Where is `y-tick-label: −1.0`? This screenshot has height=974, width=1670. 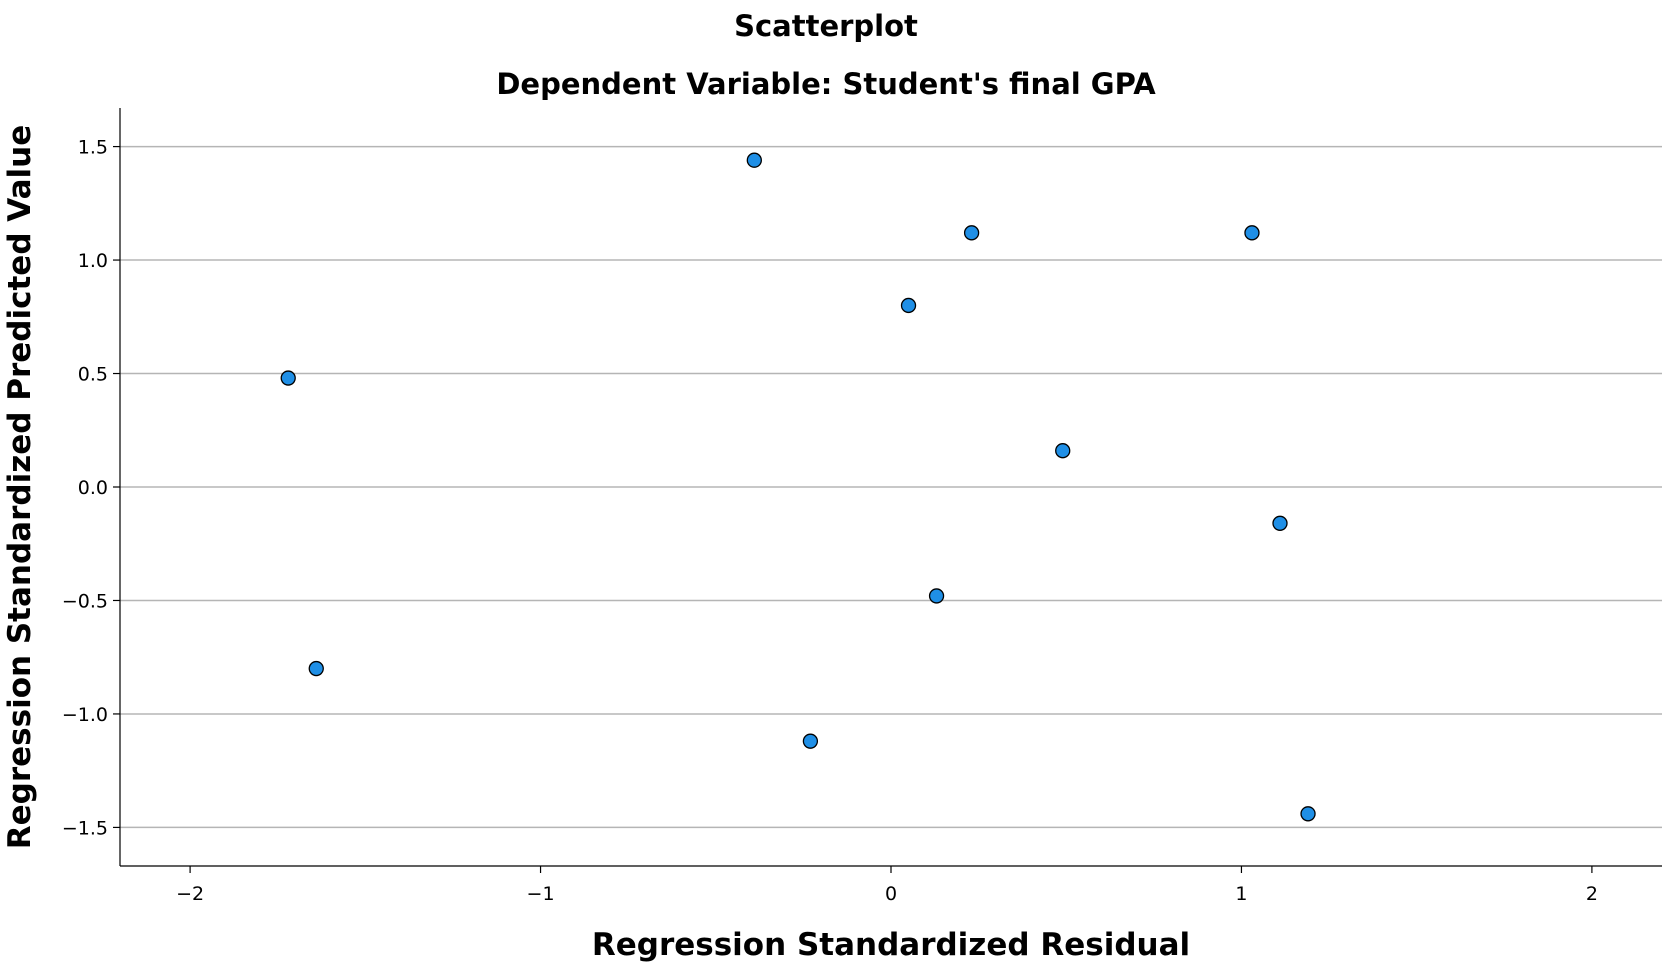
y-tick-label: −1.0 is located at coordinates (85, 715).